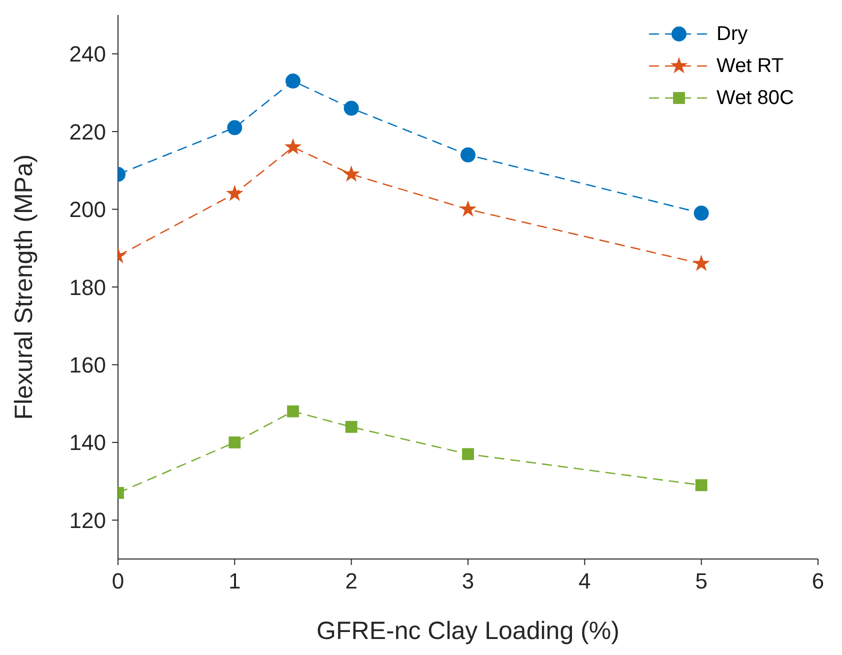  Describe the element at coordinates (87, 209) in the screenshot. I see `y-tick-label: 200` at that location.